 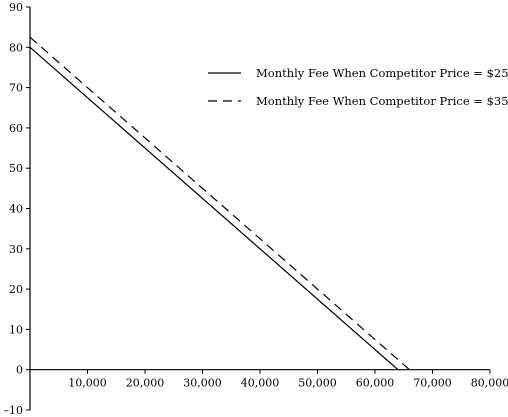 What do you see at coordinates (16, 168) in the screenshot?
I see `y-tick-label: 50` at bounding box center [16, 168].